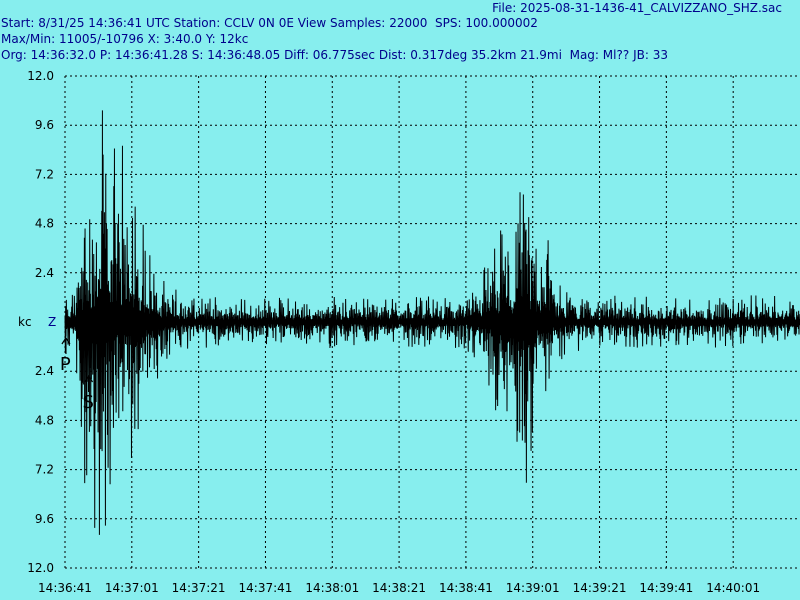  What do you see at coordinates (266, 588) in the screenshot?
I see `x-tick-label: 14:37:41` at bounding box center [266, 588].